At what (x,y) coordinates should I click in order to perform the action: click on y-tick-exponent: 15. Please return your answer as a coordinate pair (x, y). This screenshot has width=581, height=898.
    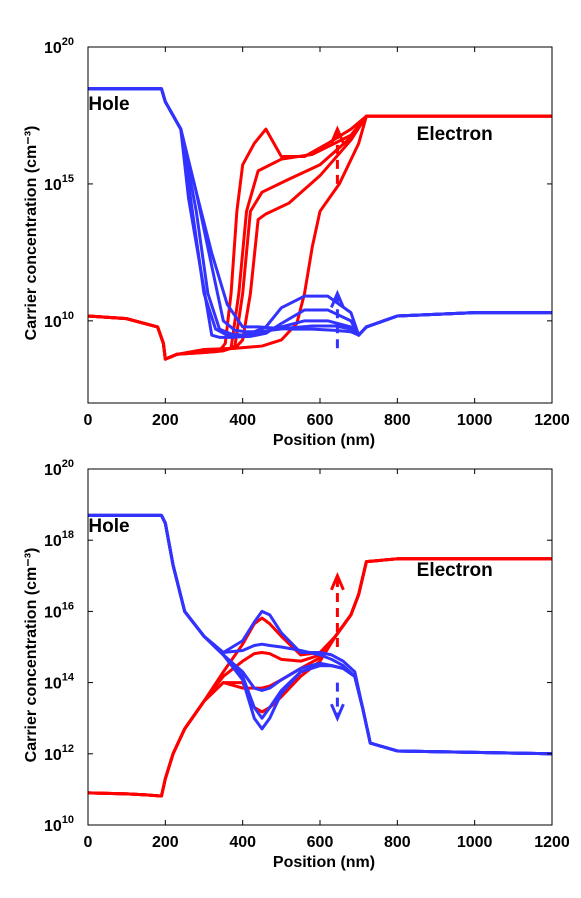
    Looking at the image, I should click on (68, 179).